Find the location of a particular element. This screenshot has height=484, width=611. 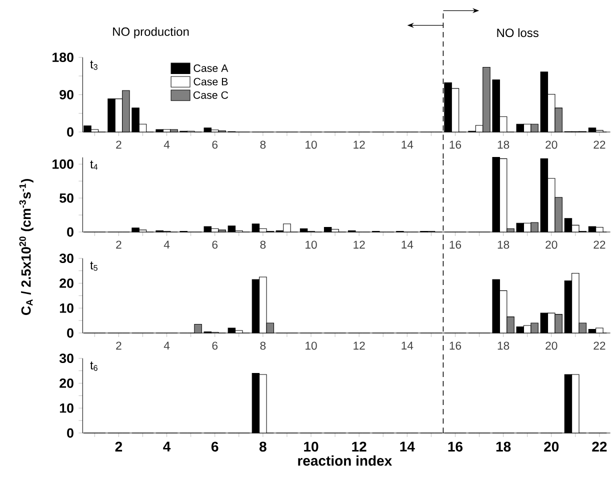

legend-label: Case A is located at coordinates (211, 68).